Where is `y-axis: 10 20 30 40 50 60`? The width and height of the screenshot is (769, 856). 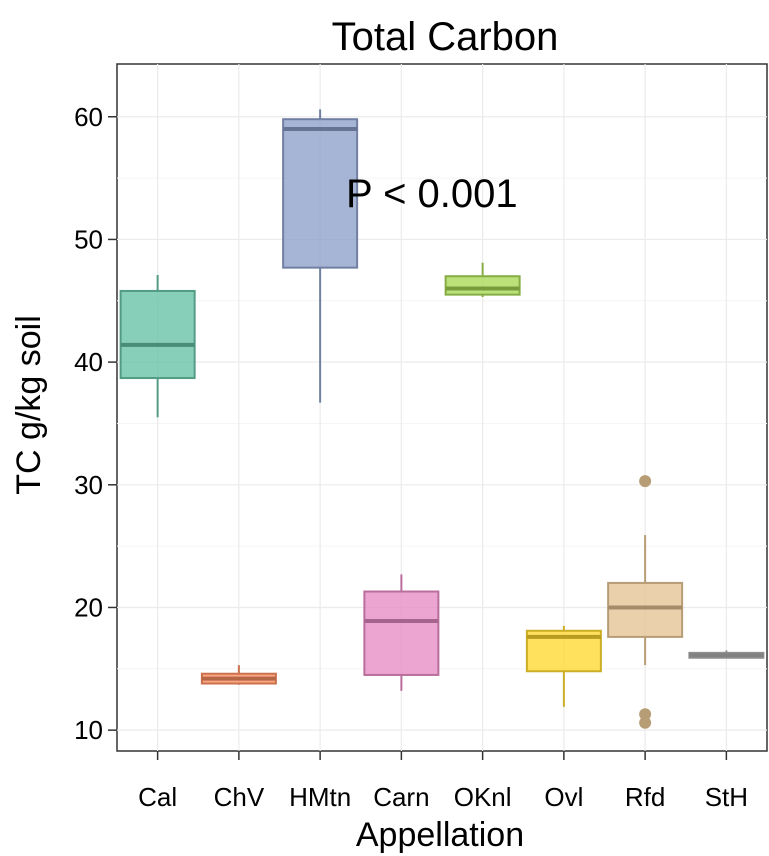 y-axis: 10 20 30 40 50 60 is located at coordinates (95, 423).